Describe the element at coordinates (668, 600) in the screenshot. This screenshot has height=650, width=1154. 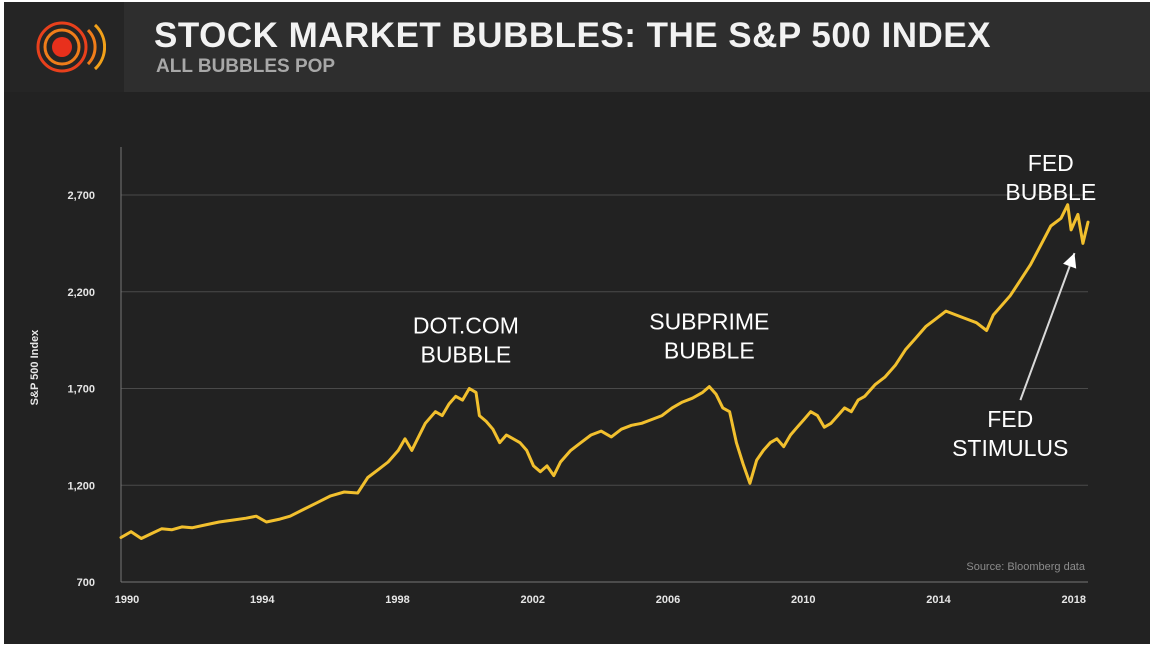
I see `x-tick-label: 2006` at that location.